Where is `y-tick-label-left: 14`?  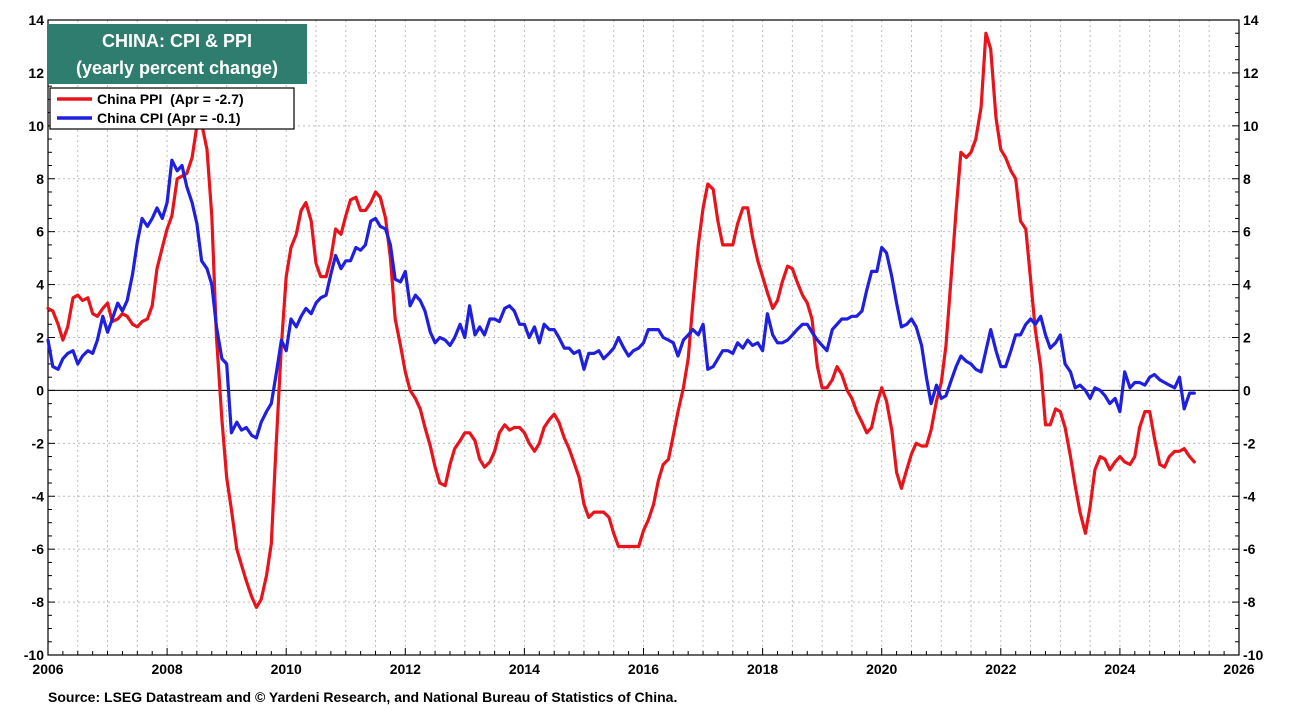
y-tick-label-left: 14 is located at coordinates (36, 20).